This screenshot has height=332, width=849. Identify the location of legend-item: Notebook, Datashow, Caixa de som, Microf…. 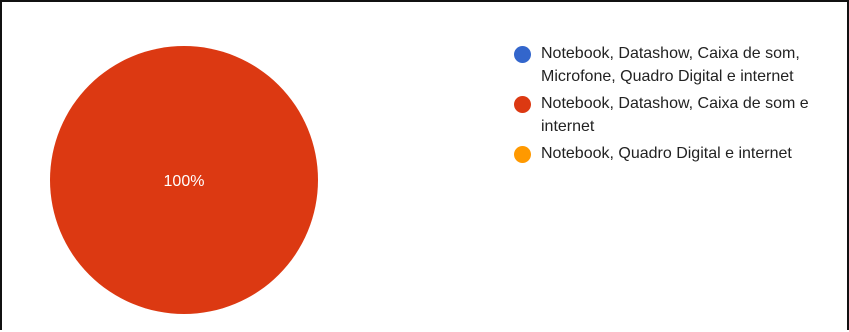
(674, 65).